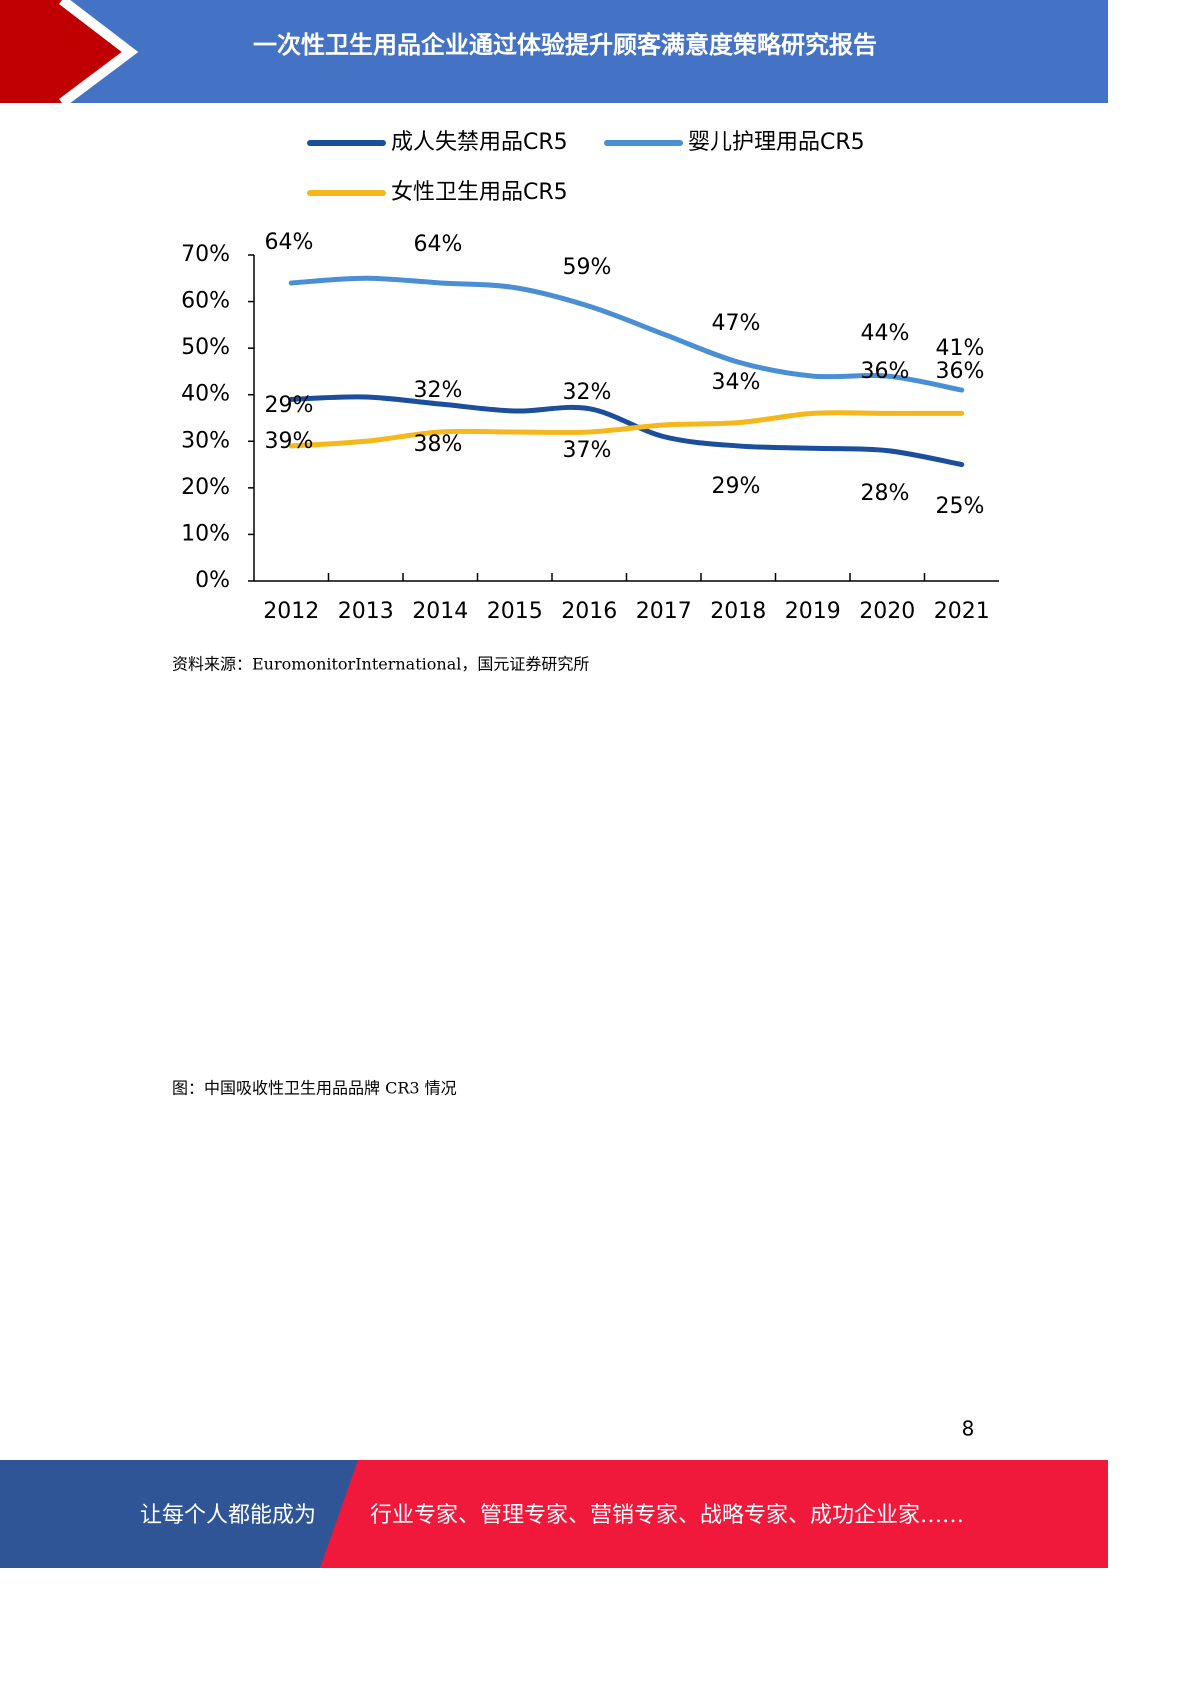 The image size is (1191, 1688). I want to click on header-bar, so click(554, 51).